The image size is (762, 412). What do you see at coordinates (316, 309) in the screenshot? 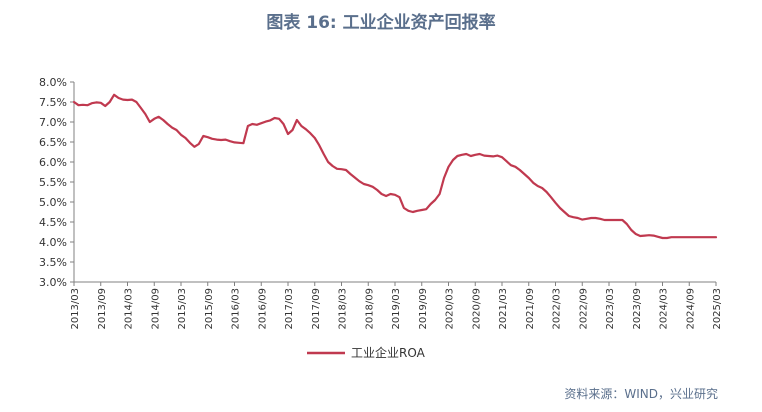
I see `x-tick-label: 2017/09` at bounding box center [316, 309].